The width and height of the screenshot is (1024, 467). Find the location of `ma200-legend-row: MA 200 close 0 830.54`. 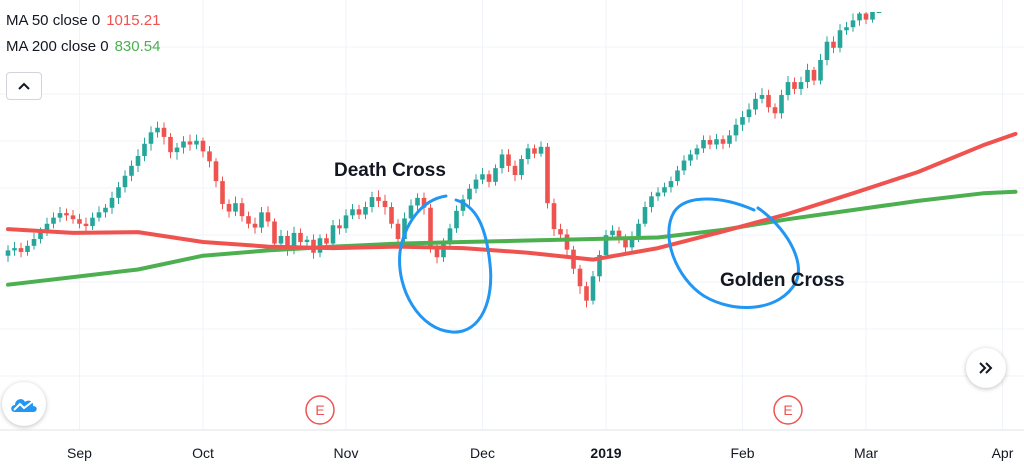

ma200-legend-row: MA 200 close 0 830.54 is located at coordinates (83, 47).